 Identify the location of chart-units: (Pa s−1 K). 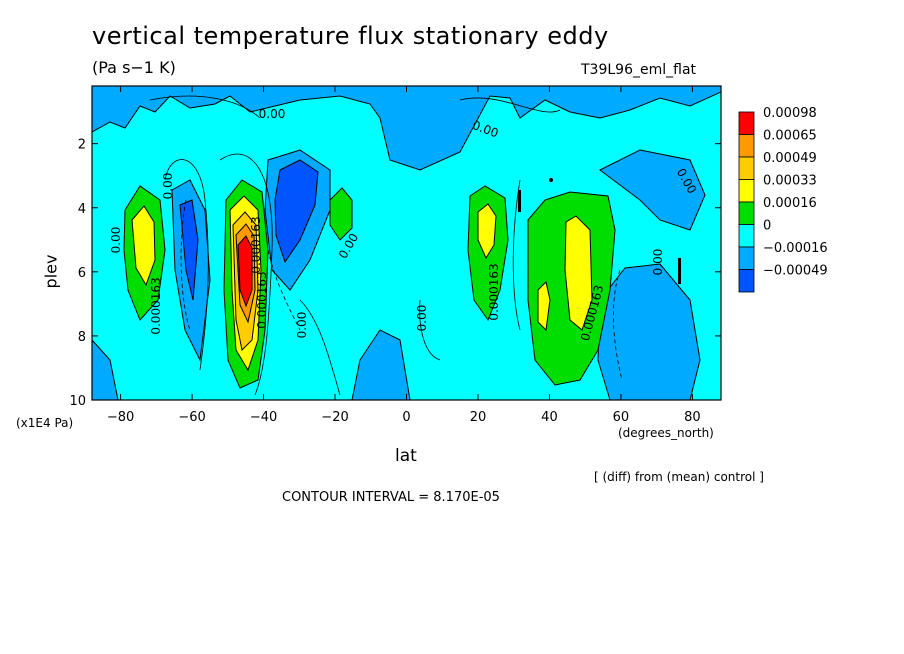
(134, 67).